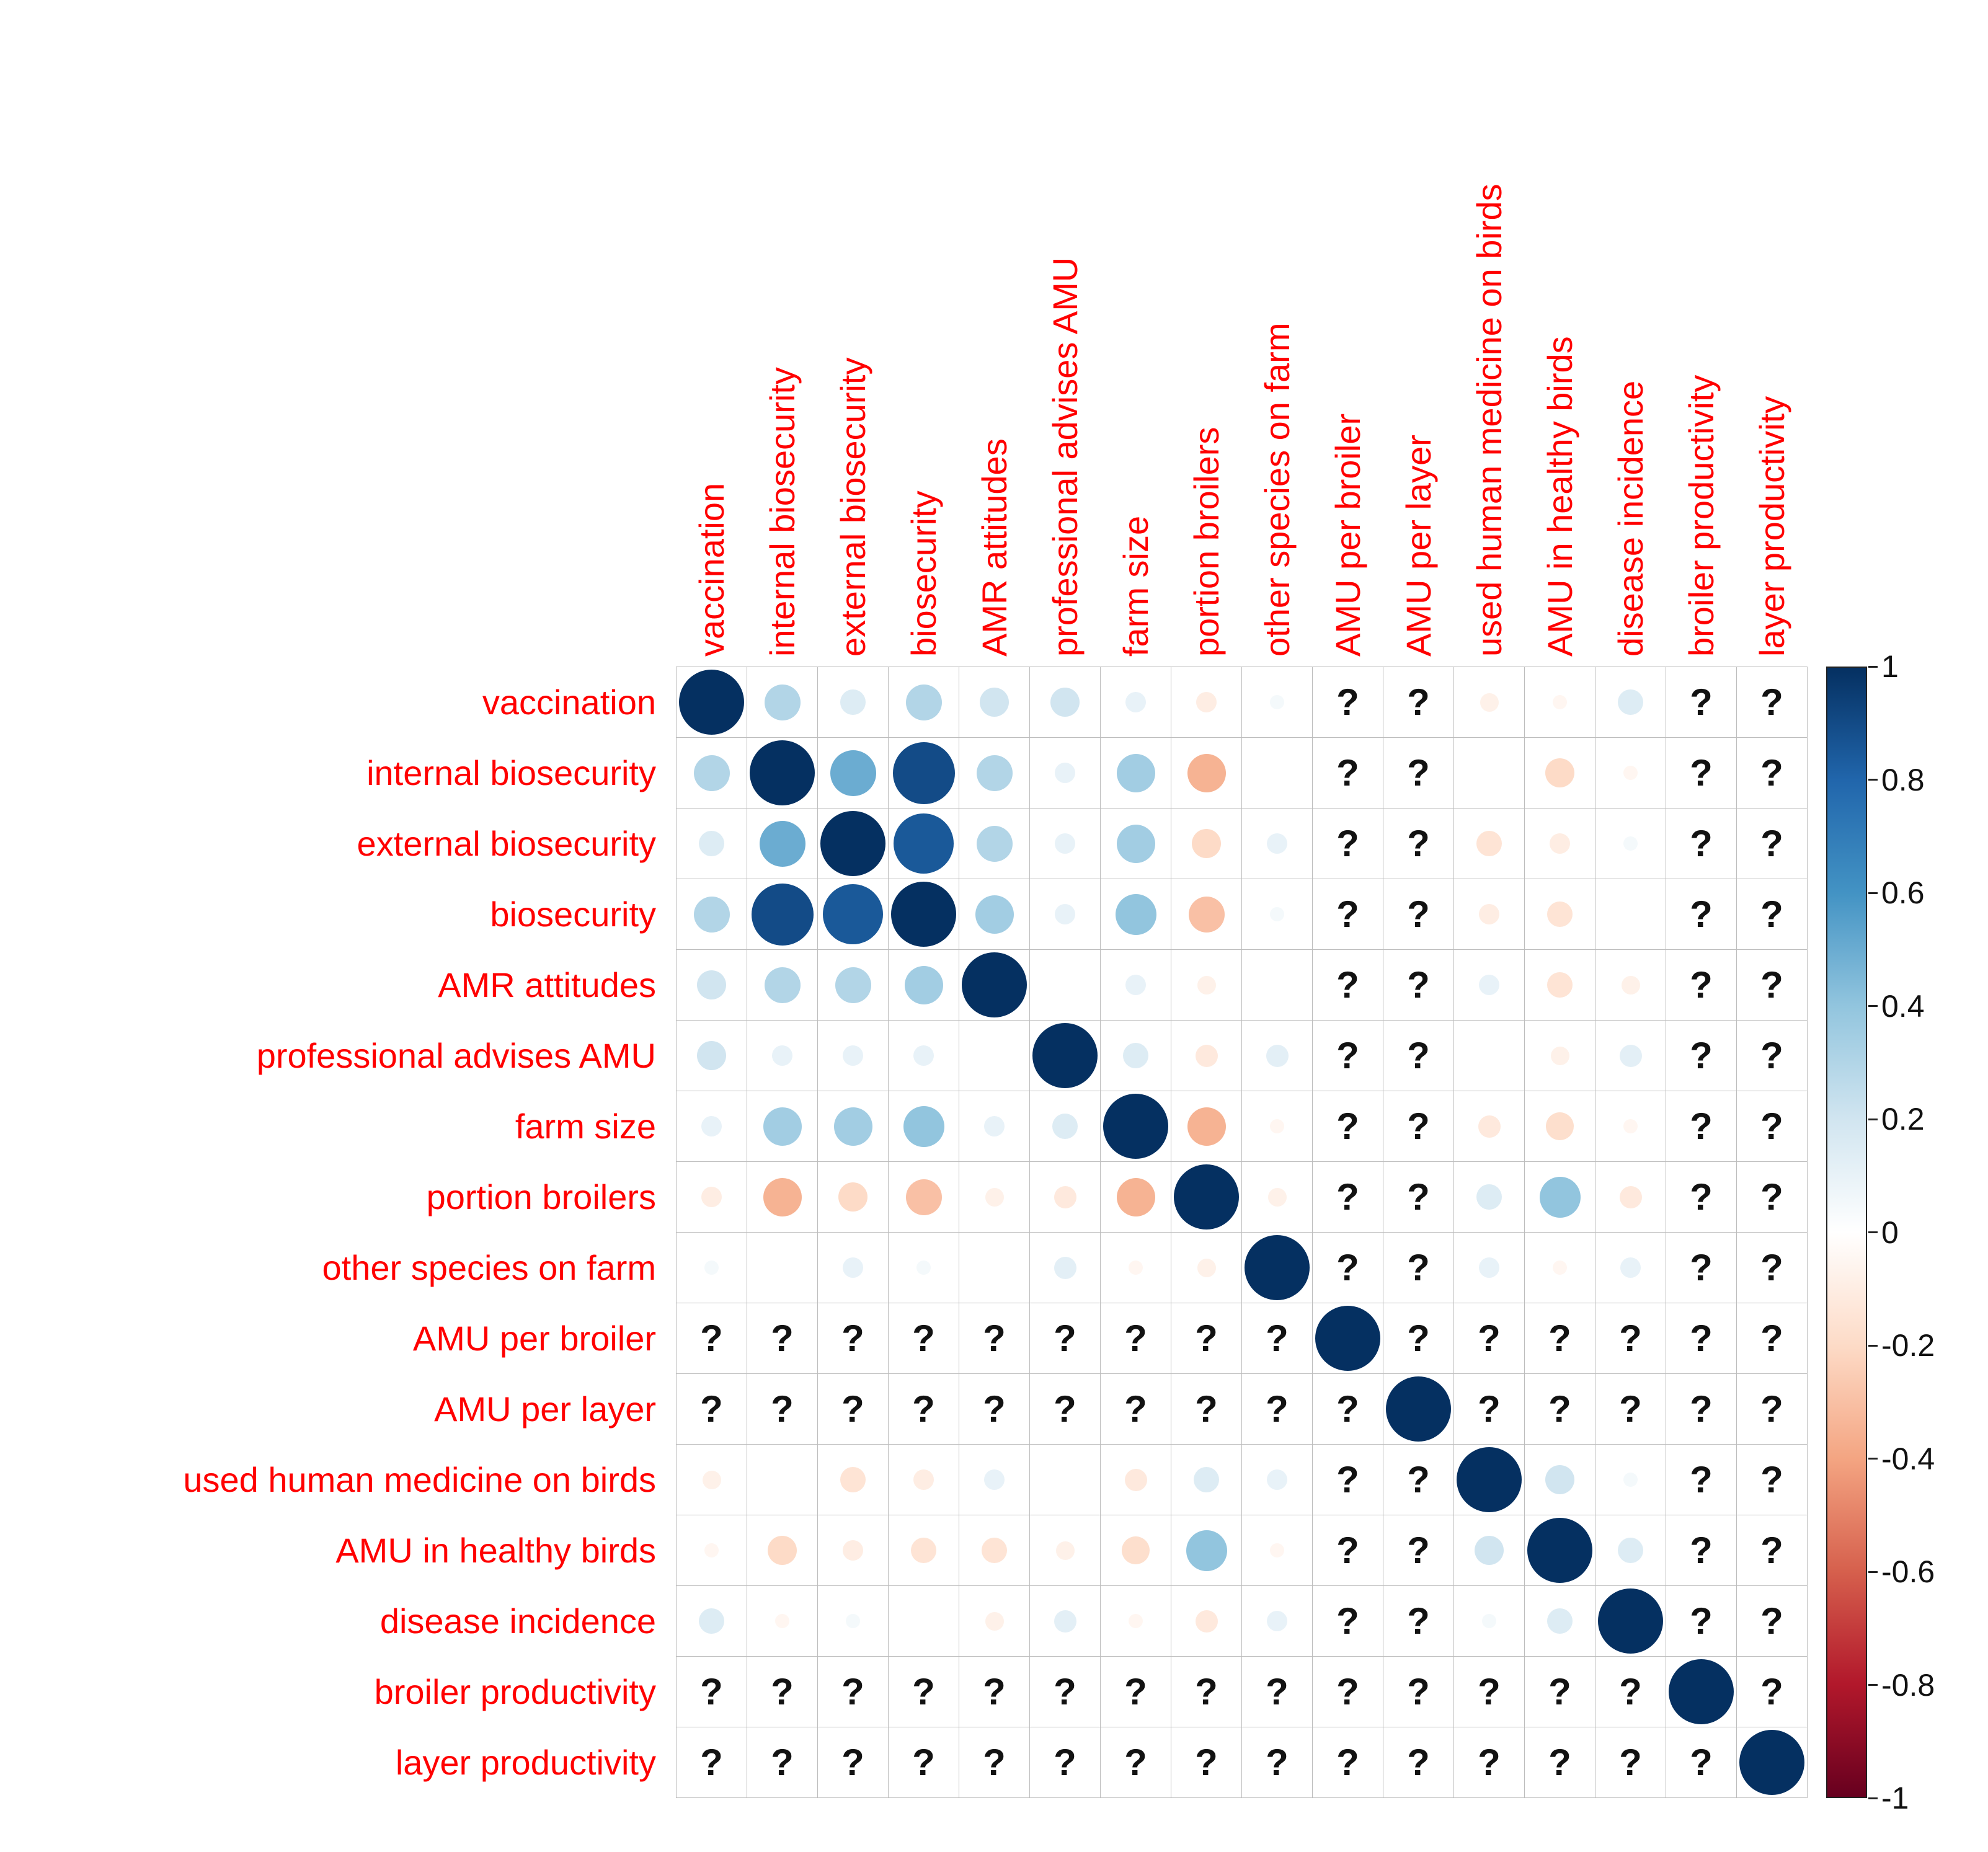 Image resolution: width=1988 pixels, height=1852 pixels. What do you see at coordinates (573, 914) in the screenshot?
I see `row-label: biosecurity` at bounding box center [573, 914].